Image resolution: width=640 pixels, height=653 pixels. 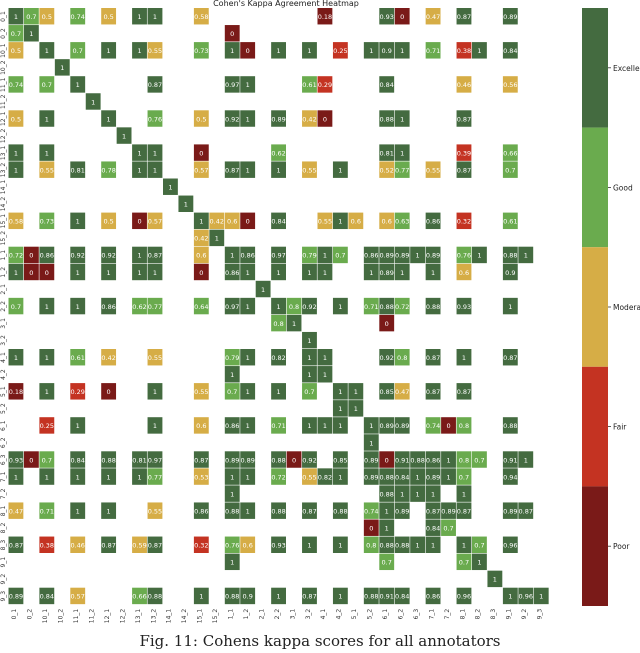 I want to click on cell-value-label: 0.57, so click(x=77, y=597).